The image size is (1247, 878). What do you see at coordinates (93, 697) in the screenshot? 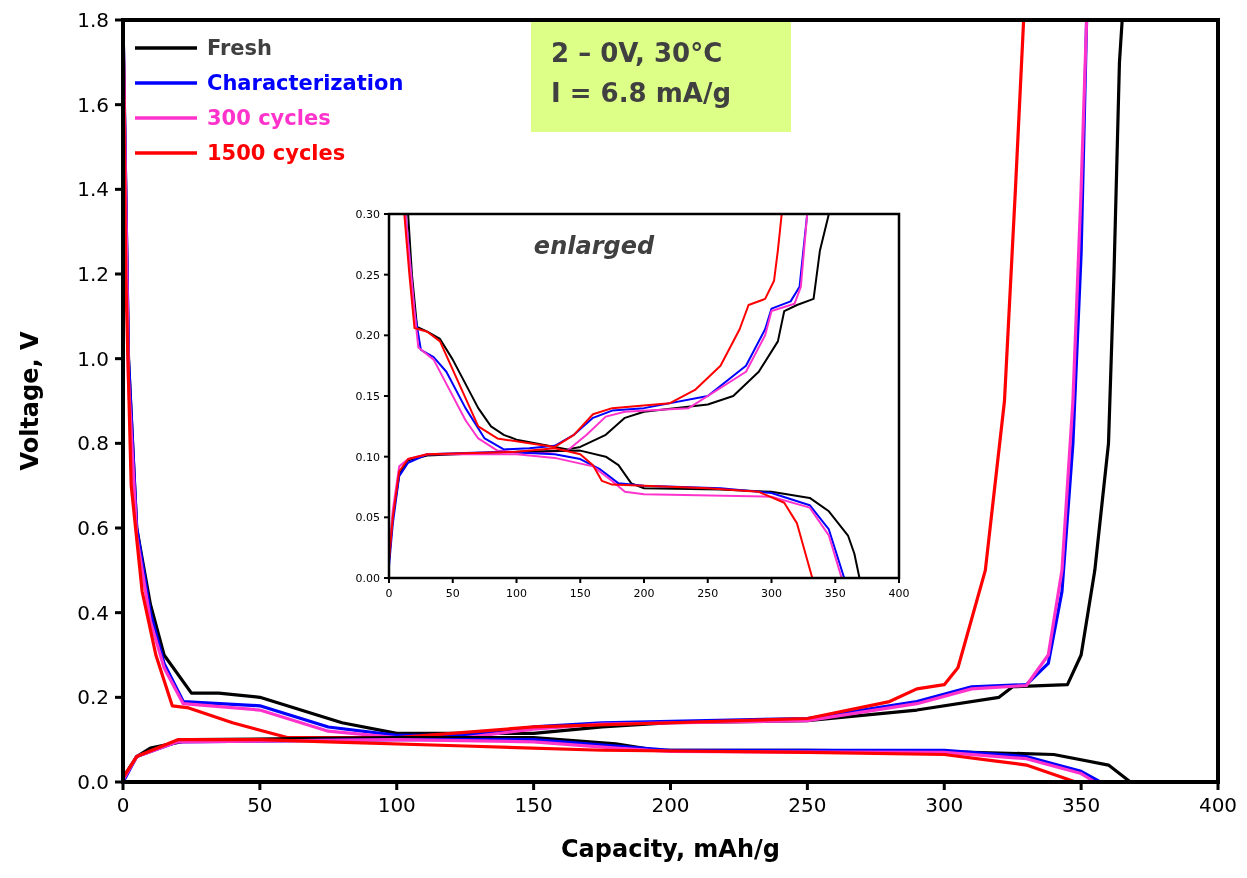
I see `y-tick-label: 0.2` at bounding box center [93, 697].